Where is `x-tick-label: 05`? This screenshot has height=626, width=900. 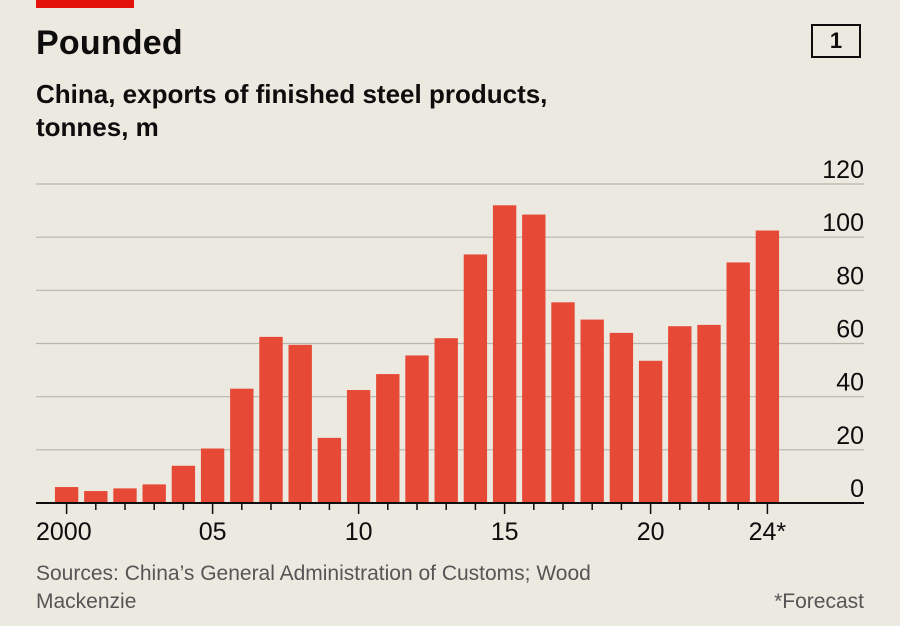
x-tick-label: 05 is located at coordinates (213, 532).